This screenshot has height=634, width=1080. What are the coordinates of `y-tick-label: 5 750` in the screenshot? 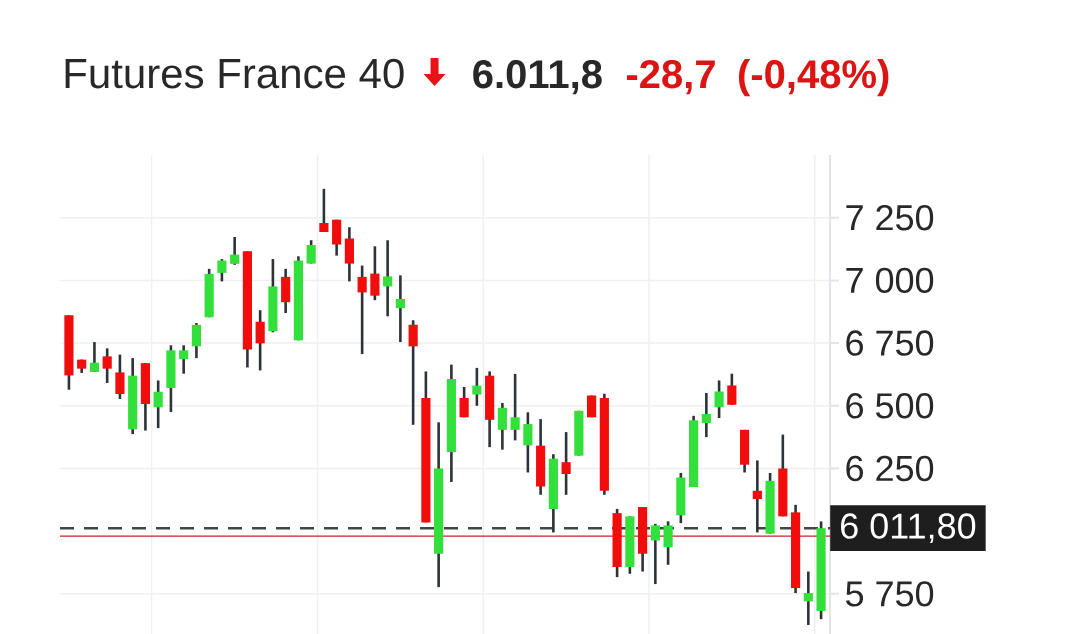 It's located at (889, 594).